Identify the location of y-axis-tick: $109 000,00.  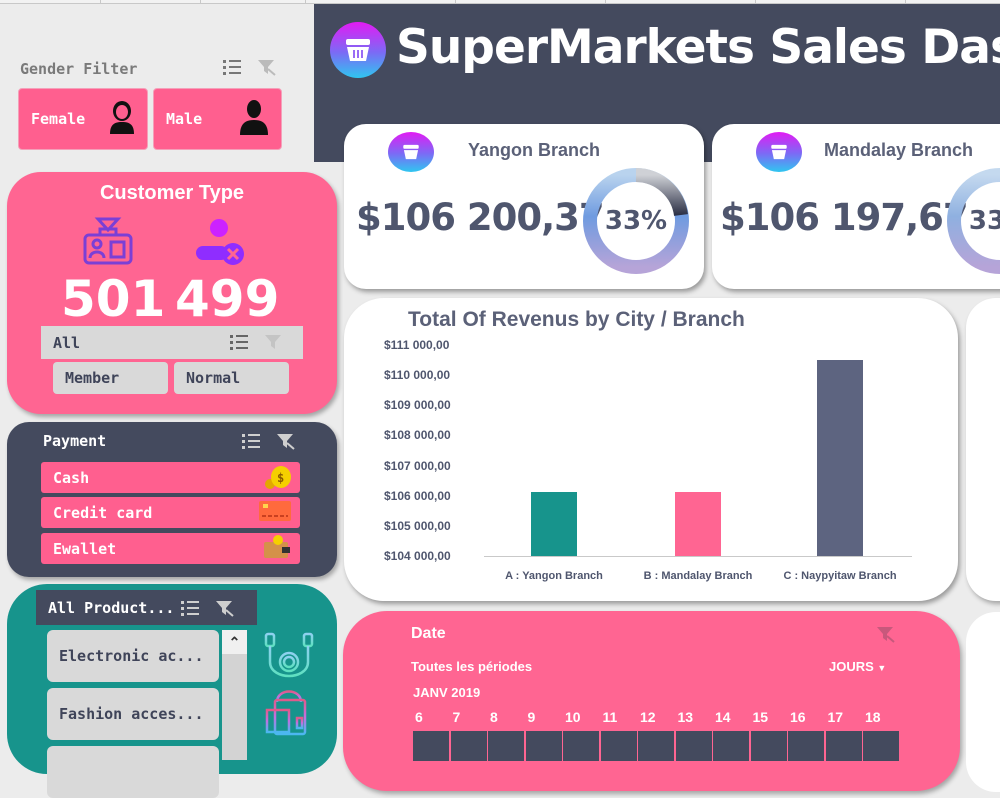
(417, 405).